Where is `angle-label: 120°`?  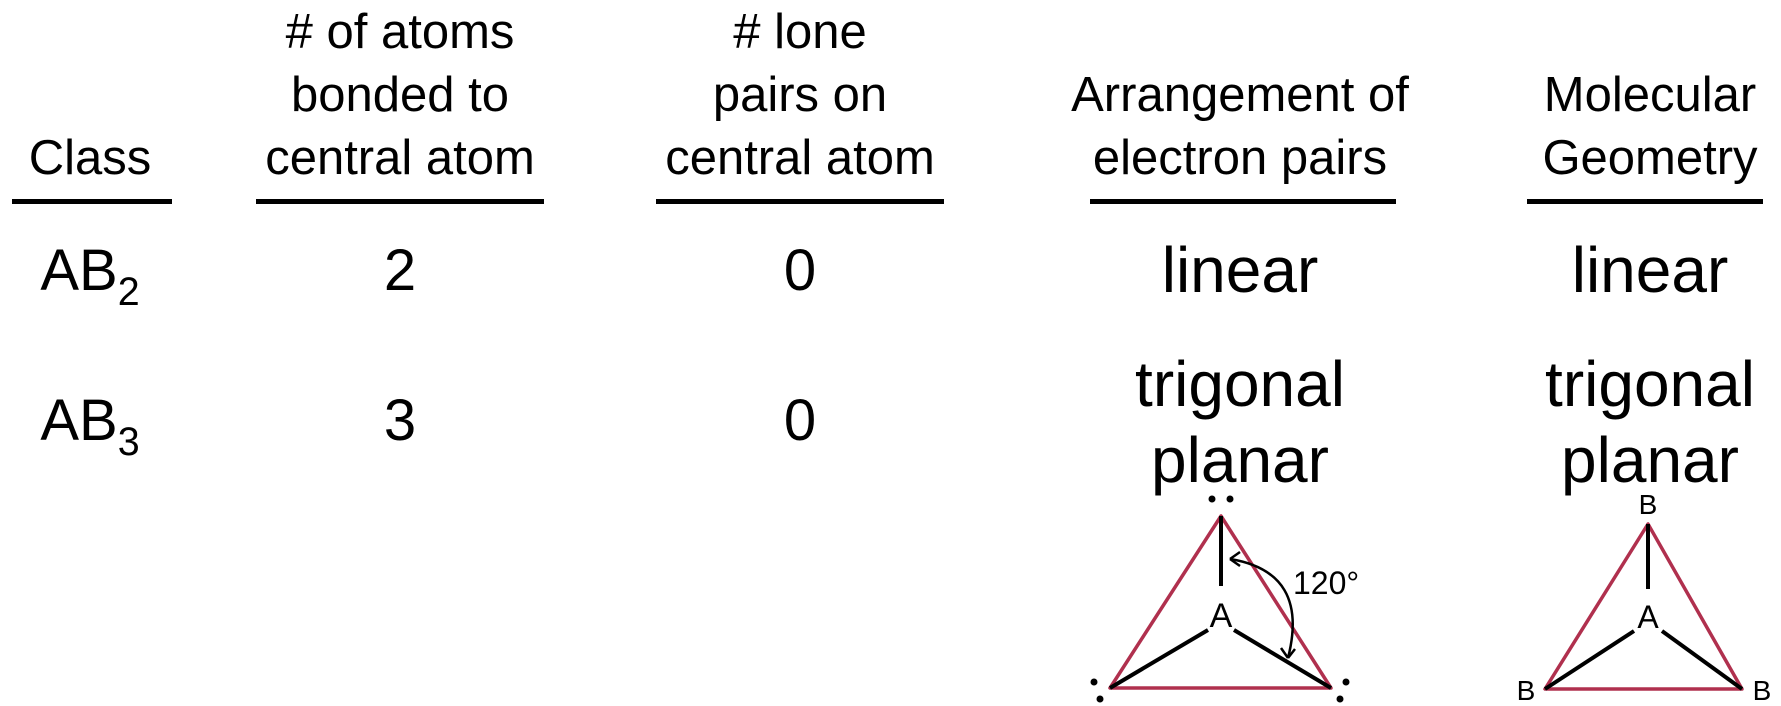 angle-label: 120° is located at coordinates (1326, 583).